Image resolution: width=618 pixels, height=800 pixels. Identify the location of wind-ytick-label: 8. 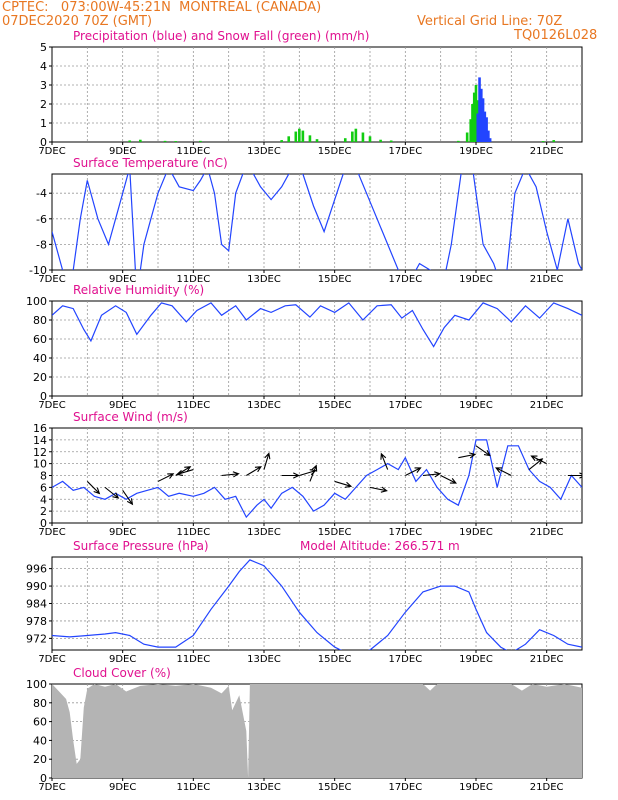
(43, 476).